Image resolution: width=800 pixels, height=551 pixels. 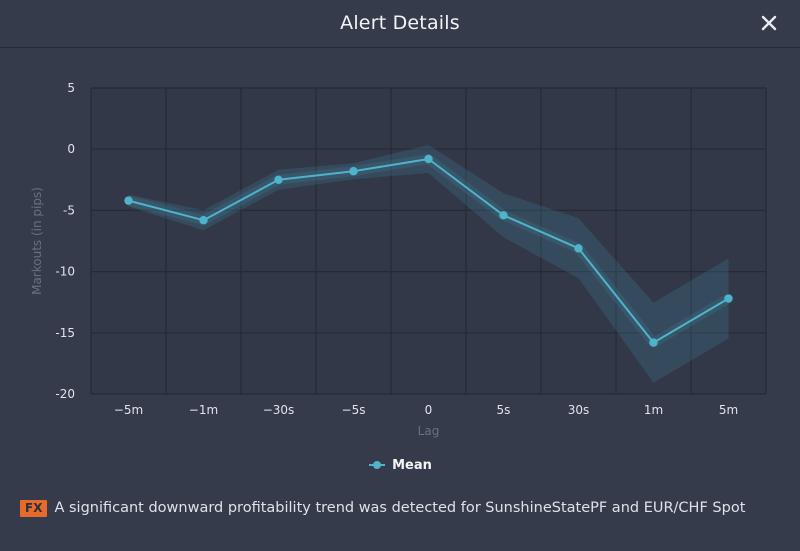 What do you see at coordinates (429, 431) in the screenshot?
I see `x-axis-label: Lag` at bounding box center [429, 431].